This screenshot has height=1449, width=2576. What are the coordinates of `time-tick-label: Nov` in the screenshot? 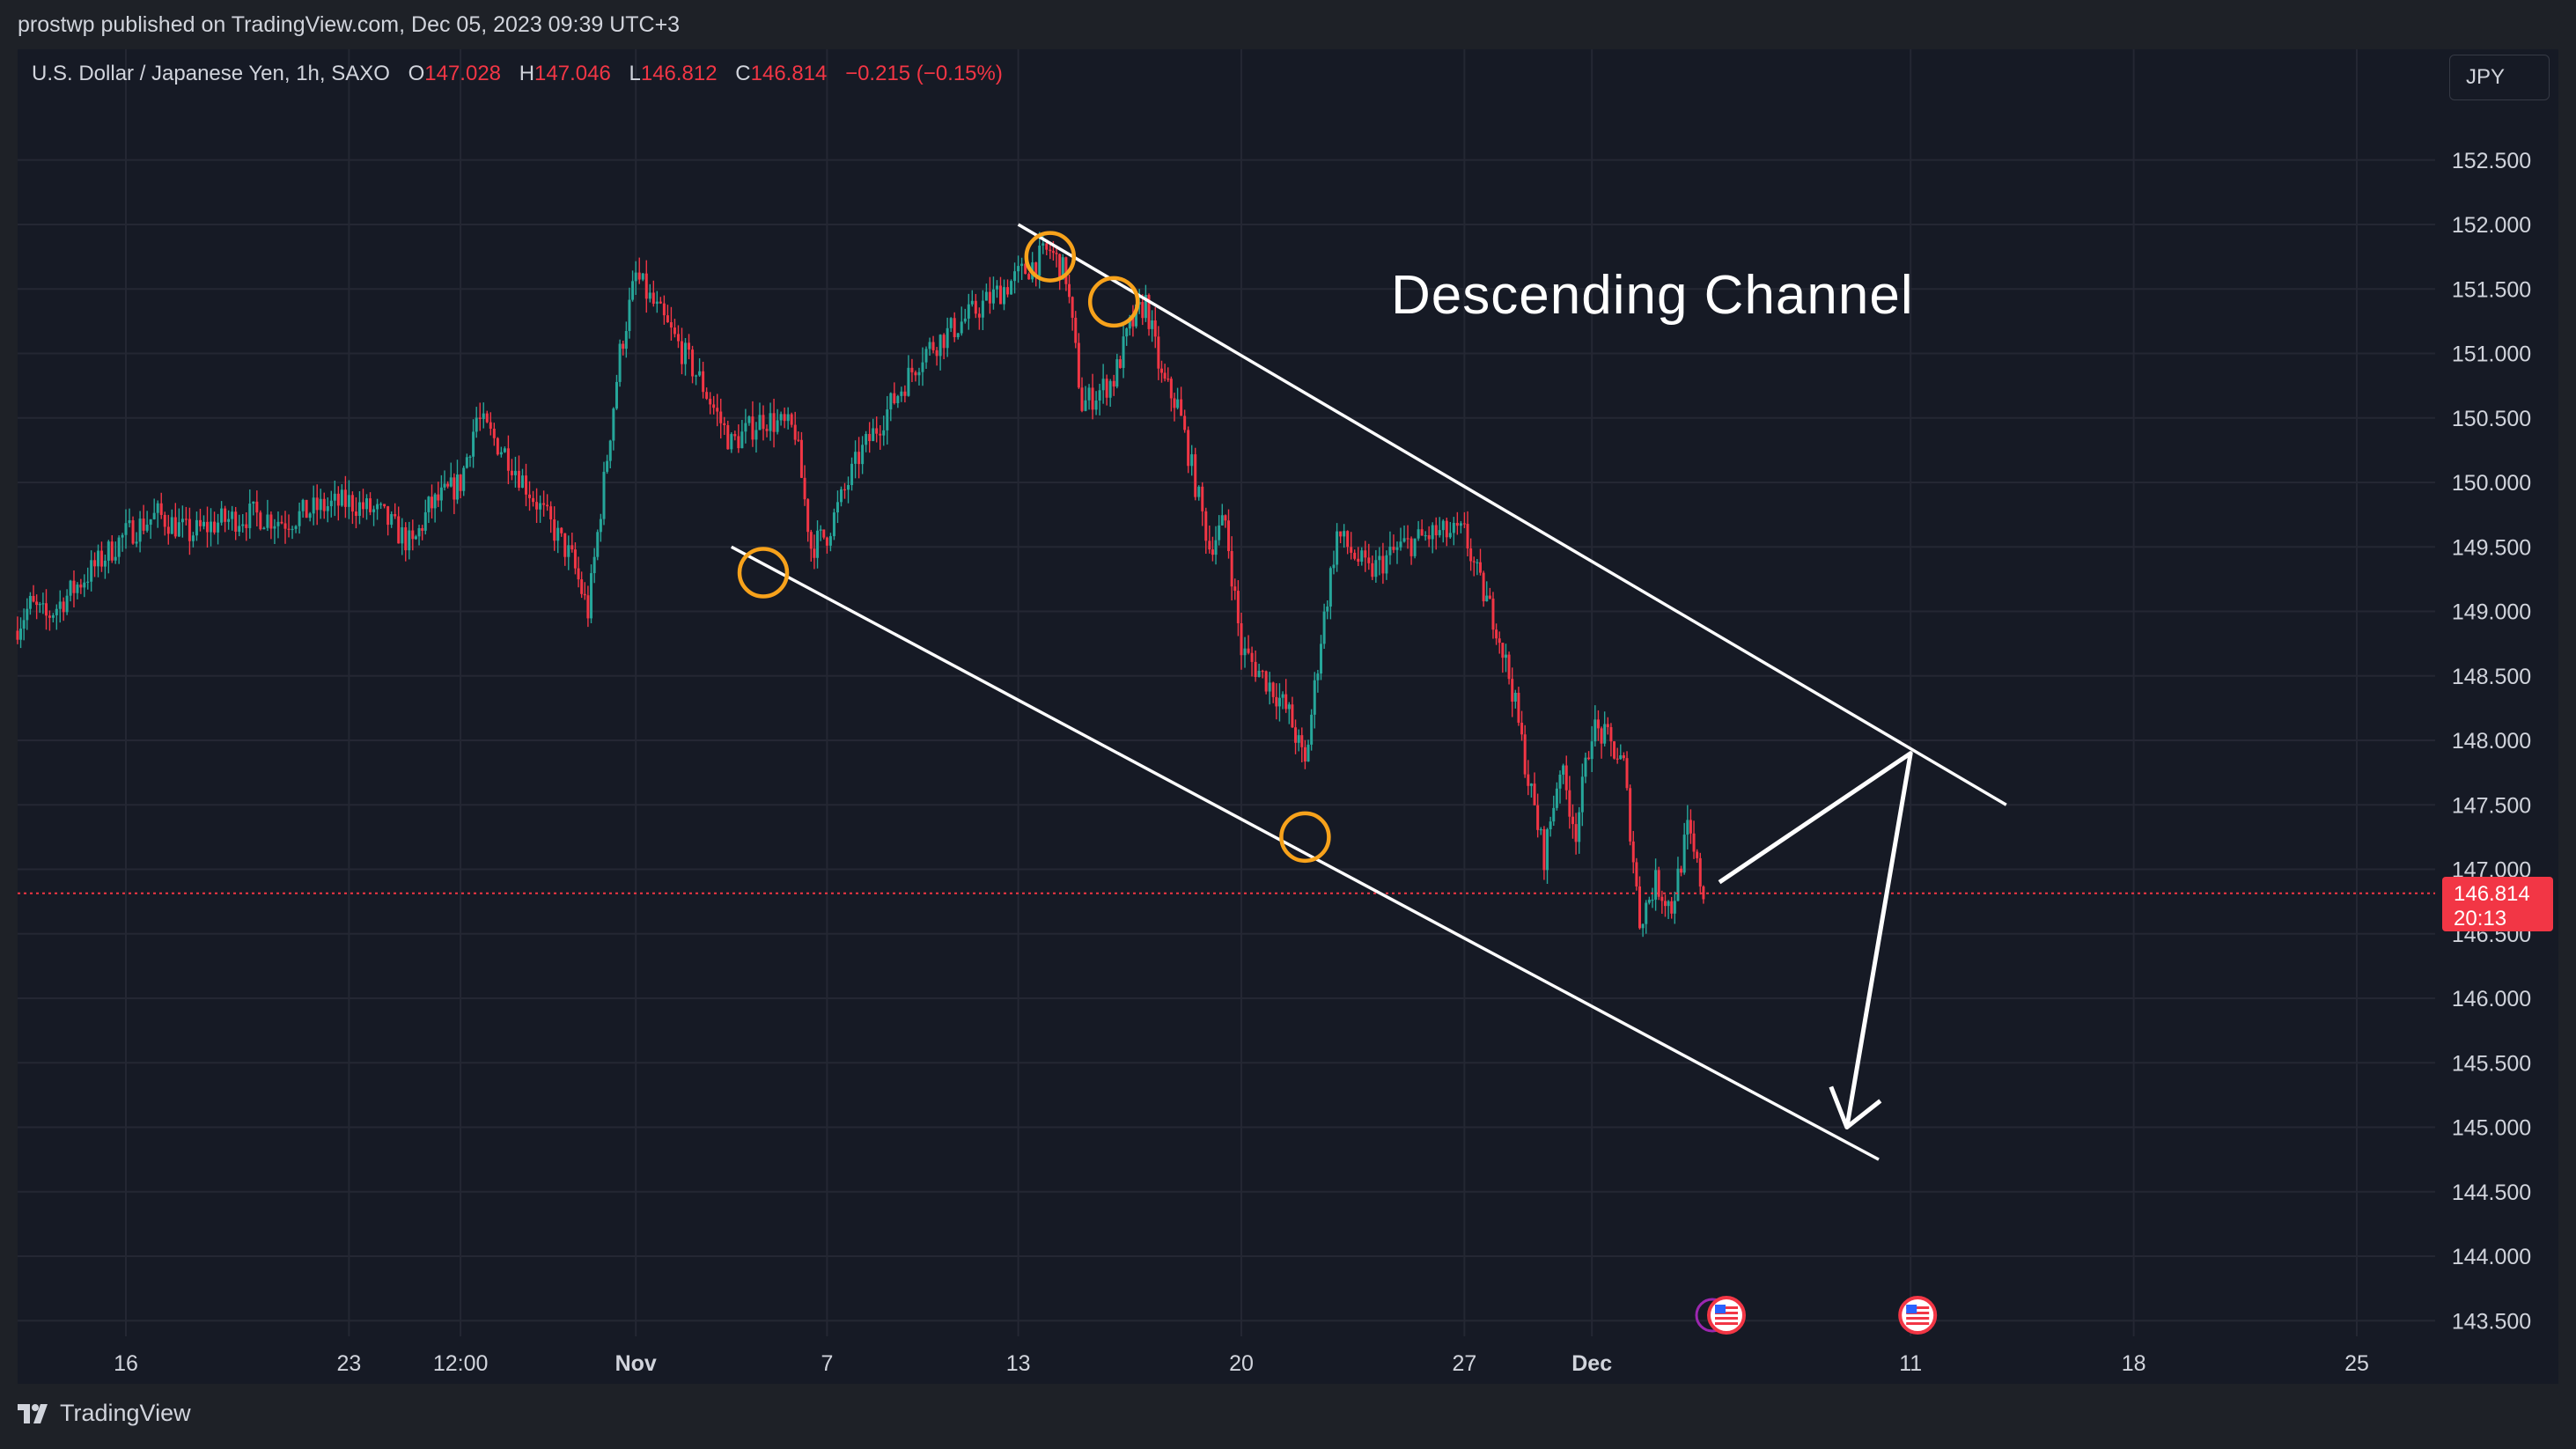 It's located at (636, 1364).